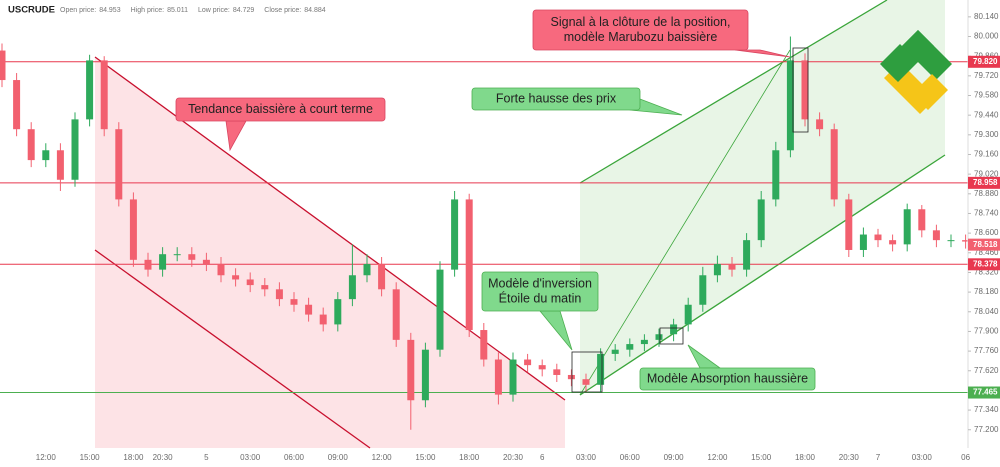  I want to click on y-tick-label: 79.300, so click(986, 134).